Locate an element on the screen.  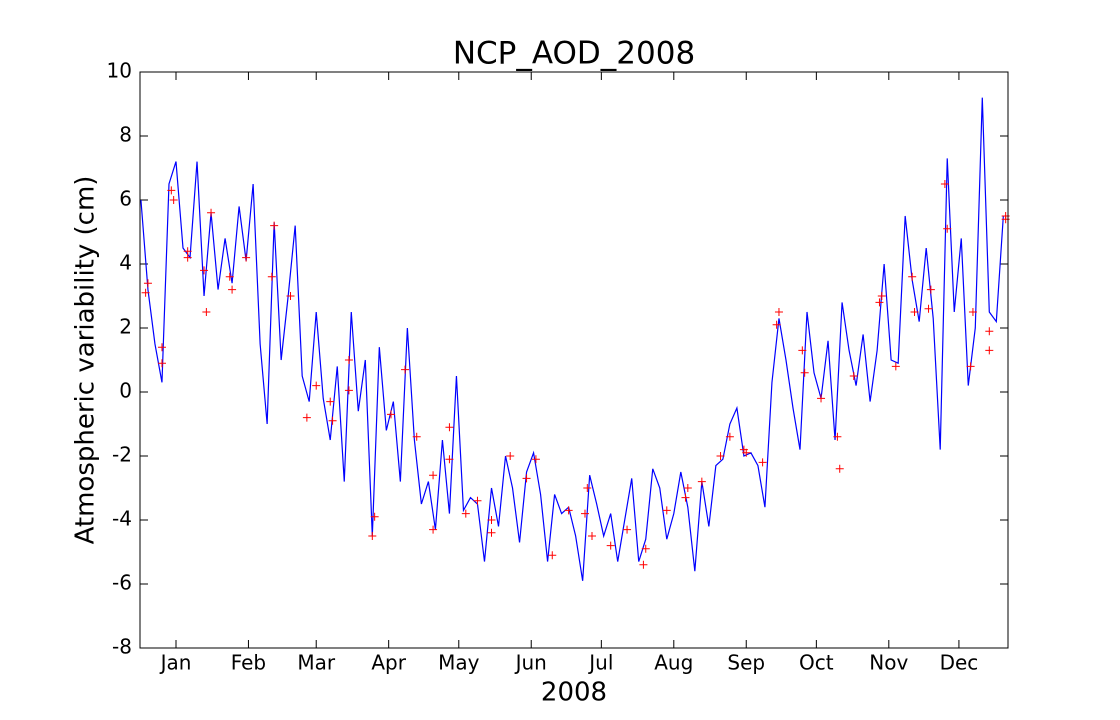
y-tick-label: 8 is located at coordinates (125, 135).